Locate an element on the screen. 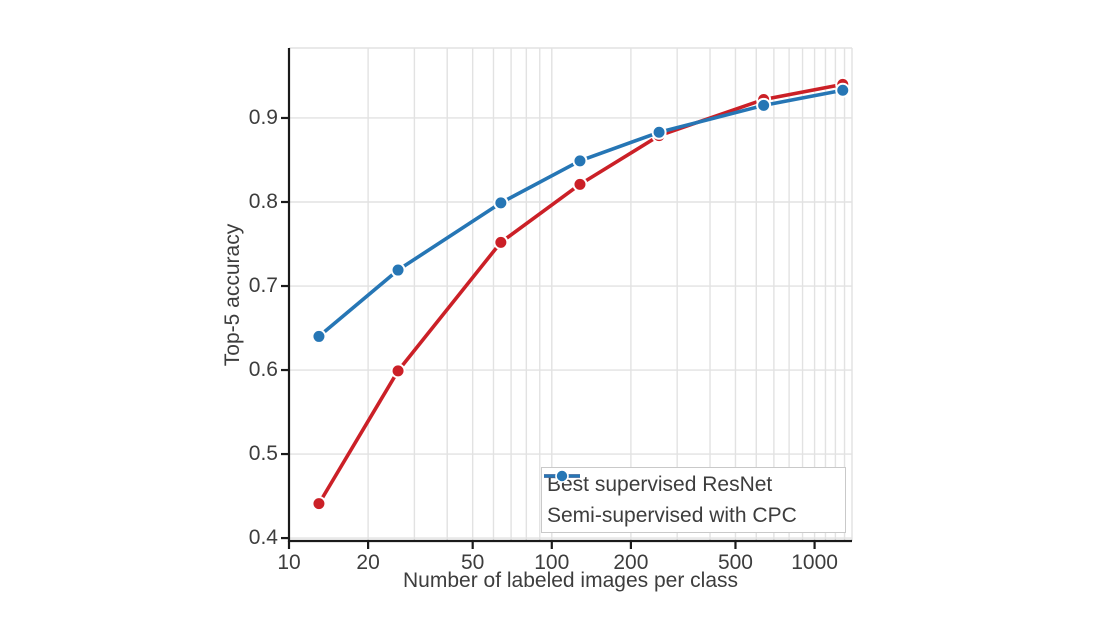 The width and height of the screenshot is (1115, 625). x-tick-label: 10 is located at coordinates (289, 562).